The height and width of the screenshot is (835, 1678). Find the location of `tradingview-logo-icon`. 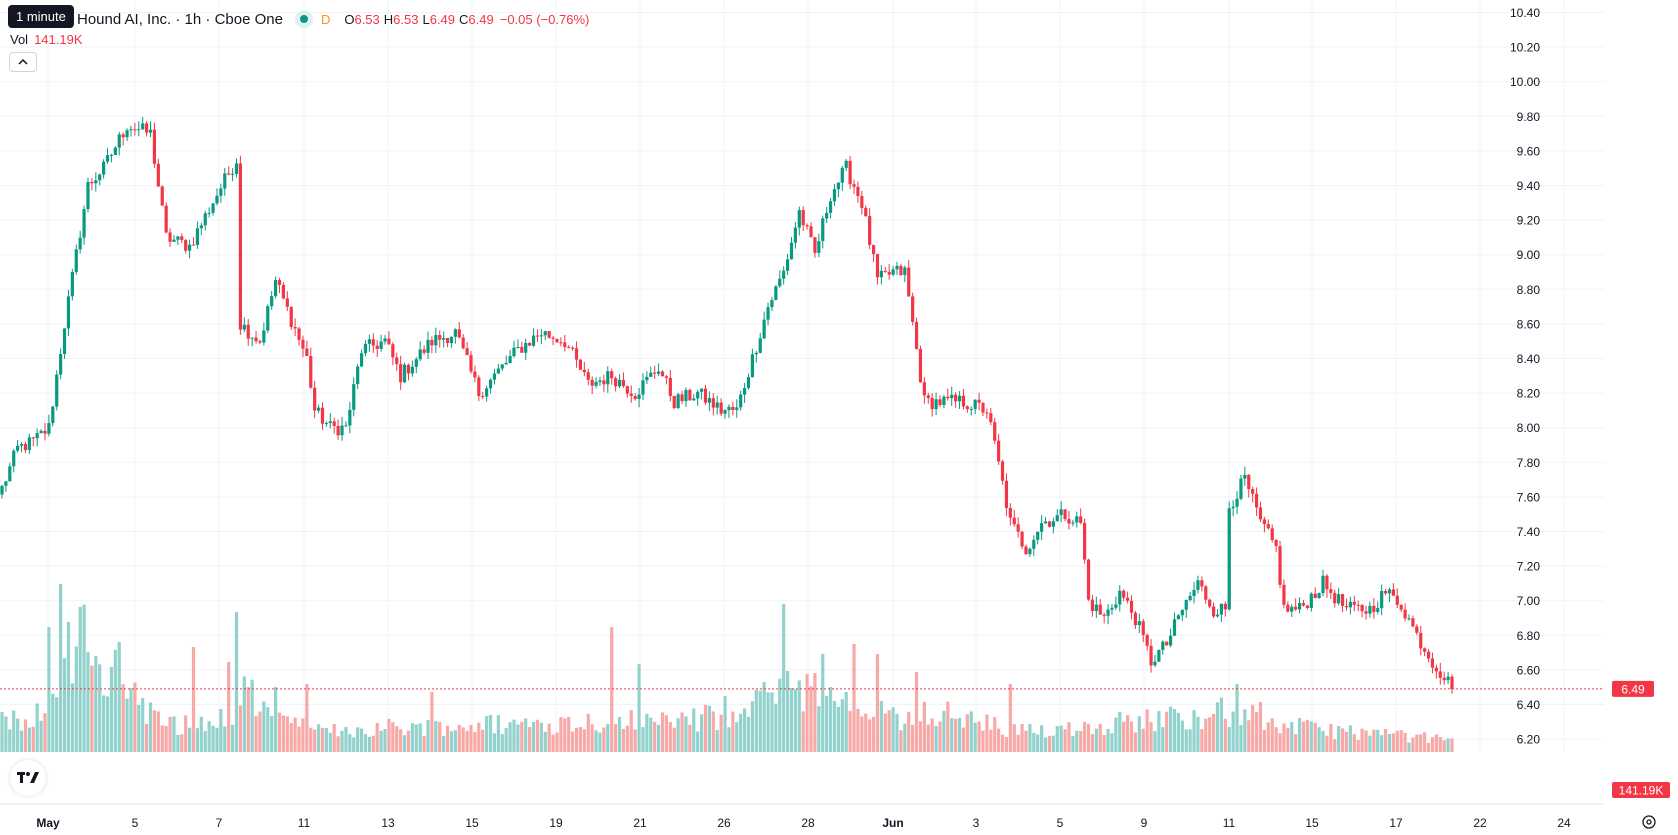

tradingview-logo-icon is located at coordinates (28, 778).